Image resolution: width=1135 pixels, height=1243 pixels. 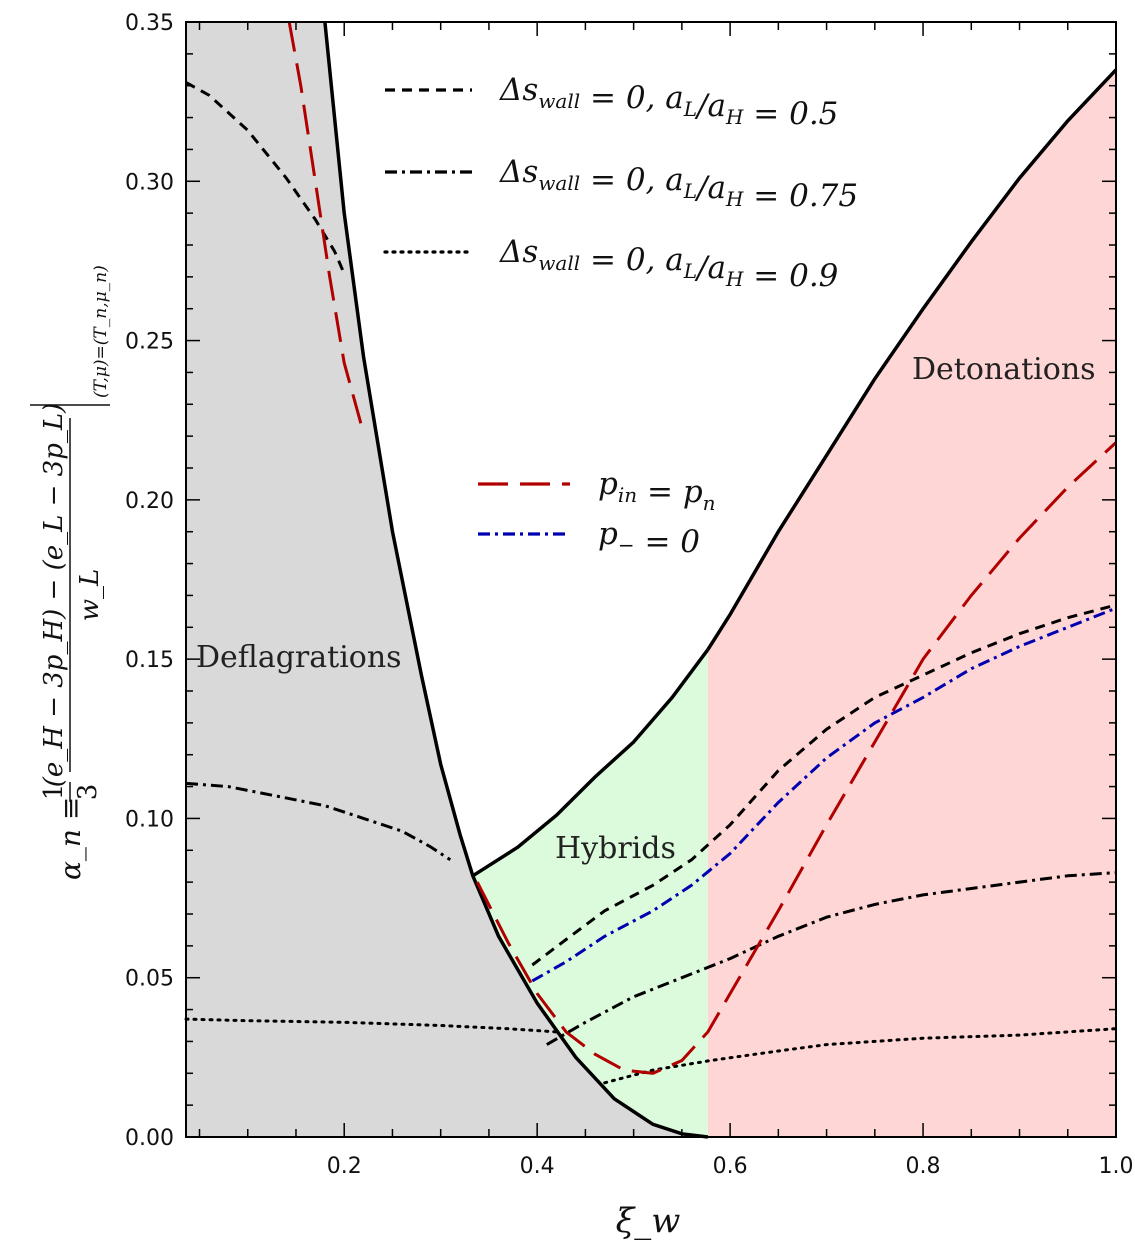 What do you see at coordinates (657, 490) in the screenshot?
I see `legend-label-pin_pn: pin = pn` at bounding box center [657, 490].